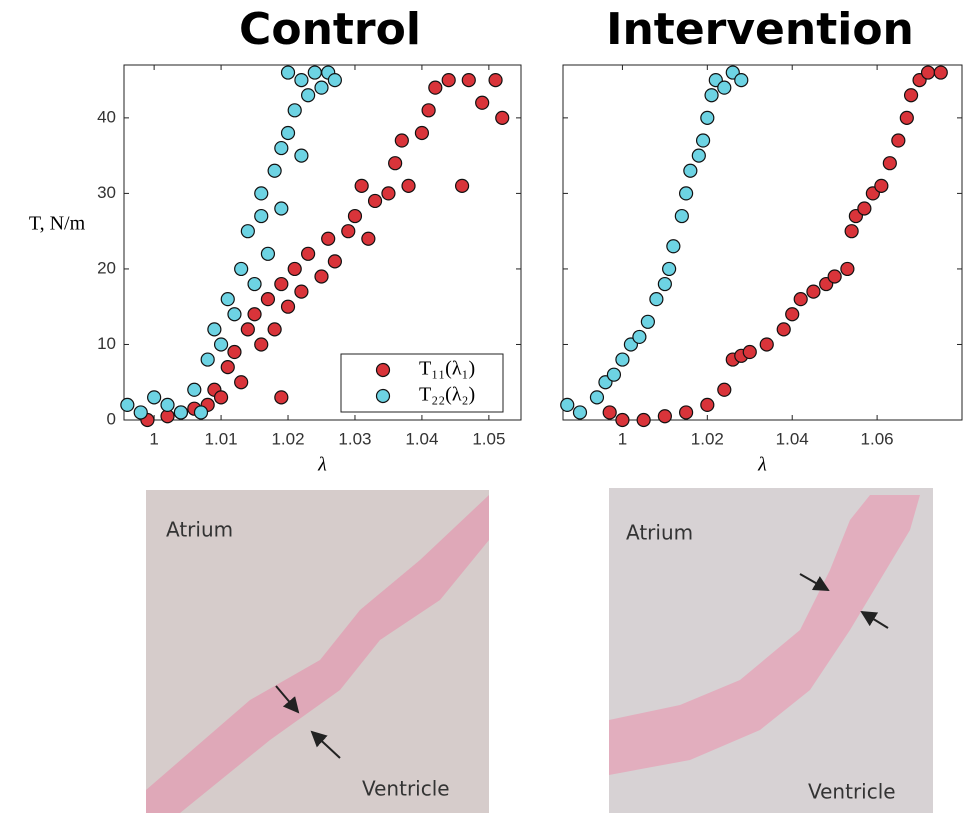  What do you see at coordinates (877, 438) in the screenshot?
I see `x-tick-label: 1.06` at bounding box center [877, 438].